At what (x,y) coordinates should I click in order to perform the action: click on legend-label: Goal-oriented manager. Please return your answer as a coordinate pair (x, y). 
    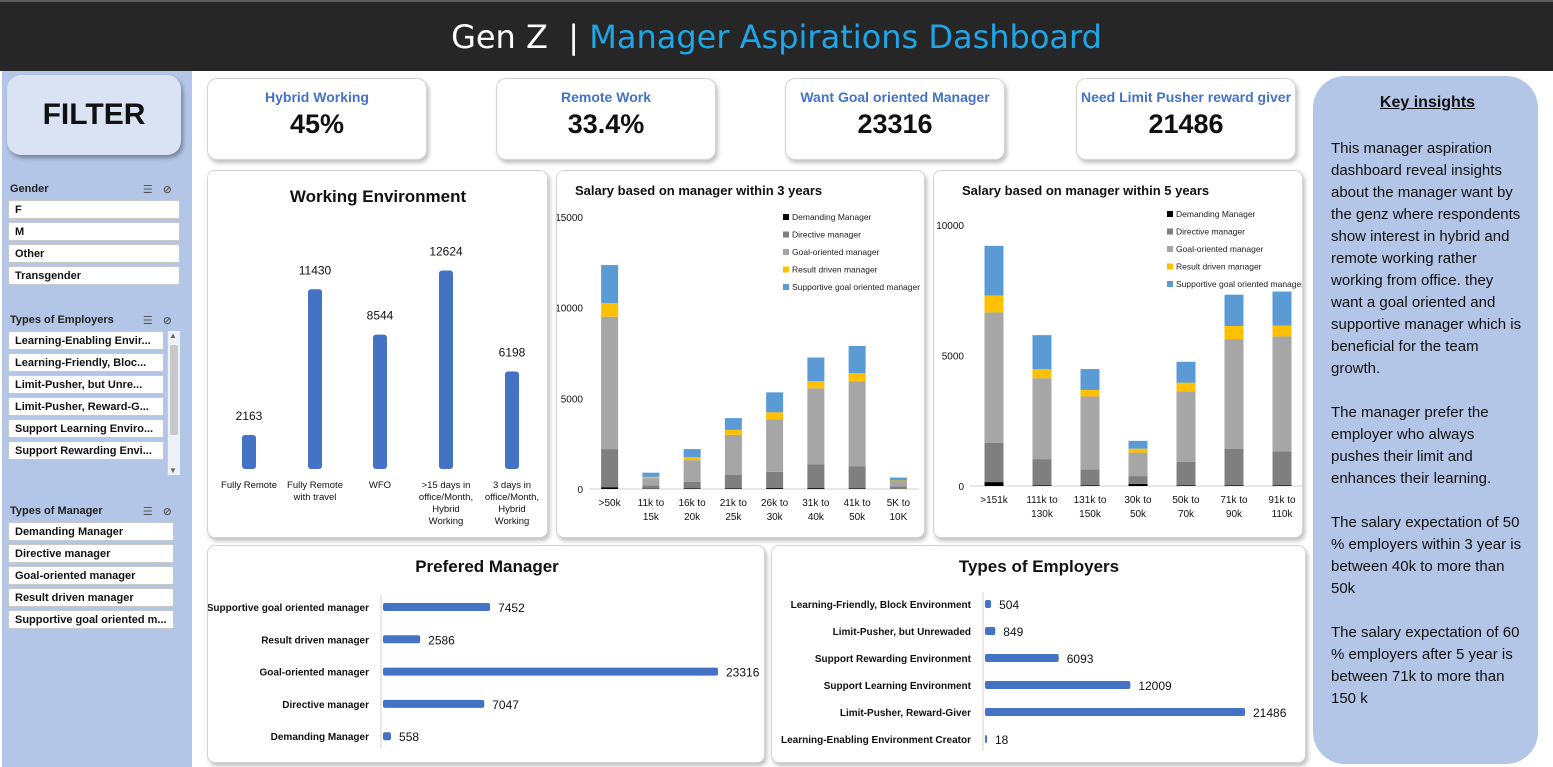
    Looking at the image, I should click on (836, 252).